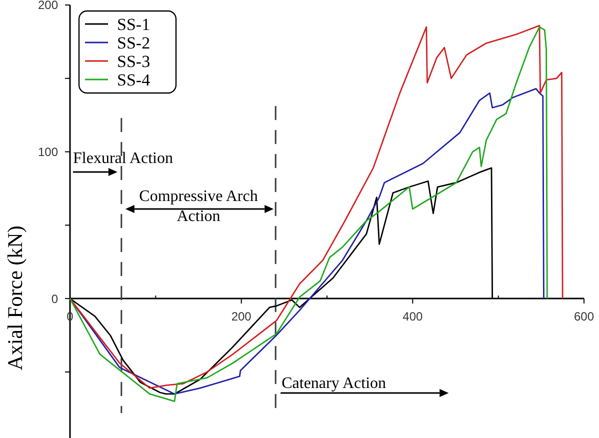 This screenshot has height=438, width=599. What do you see at coordinates (412, 317) in the screenshot?
I see `x-tick-label: 400` at bounding box center [412, 317].